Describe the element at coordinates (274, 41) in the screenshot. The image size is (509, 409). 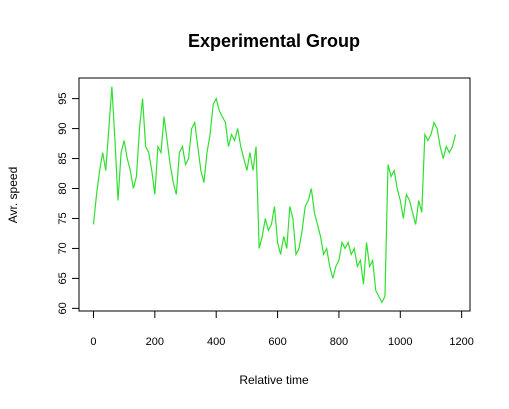
I see `chart-title: Experimental Group` at that location.